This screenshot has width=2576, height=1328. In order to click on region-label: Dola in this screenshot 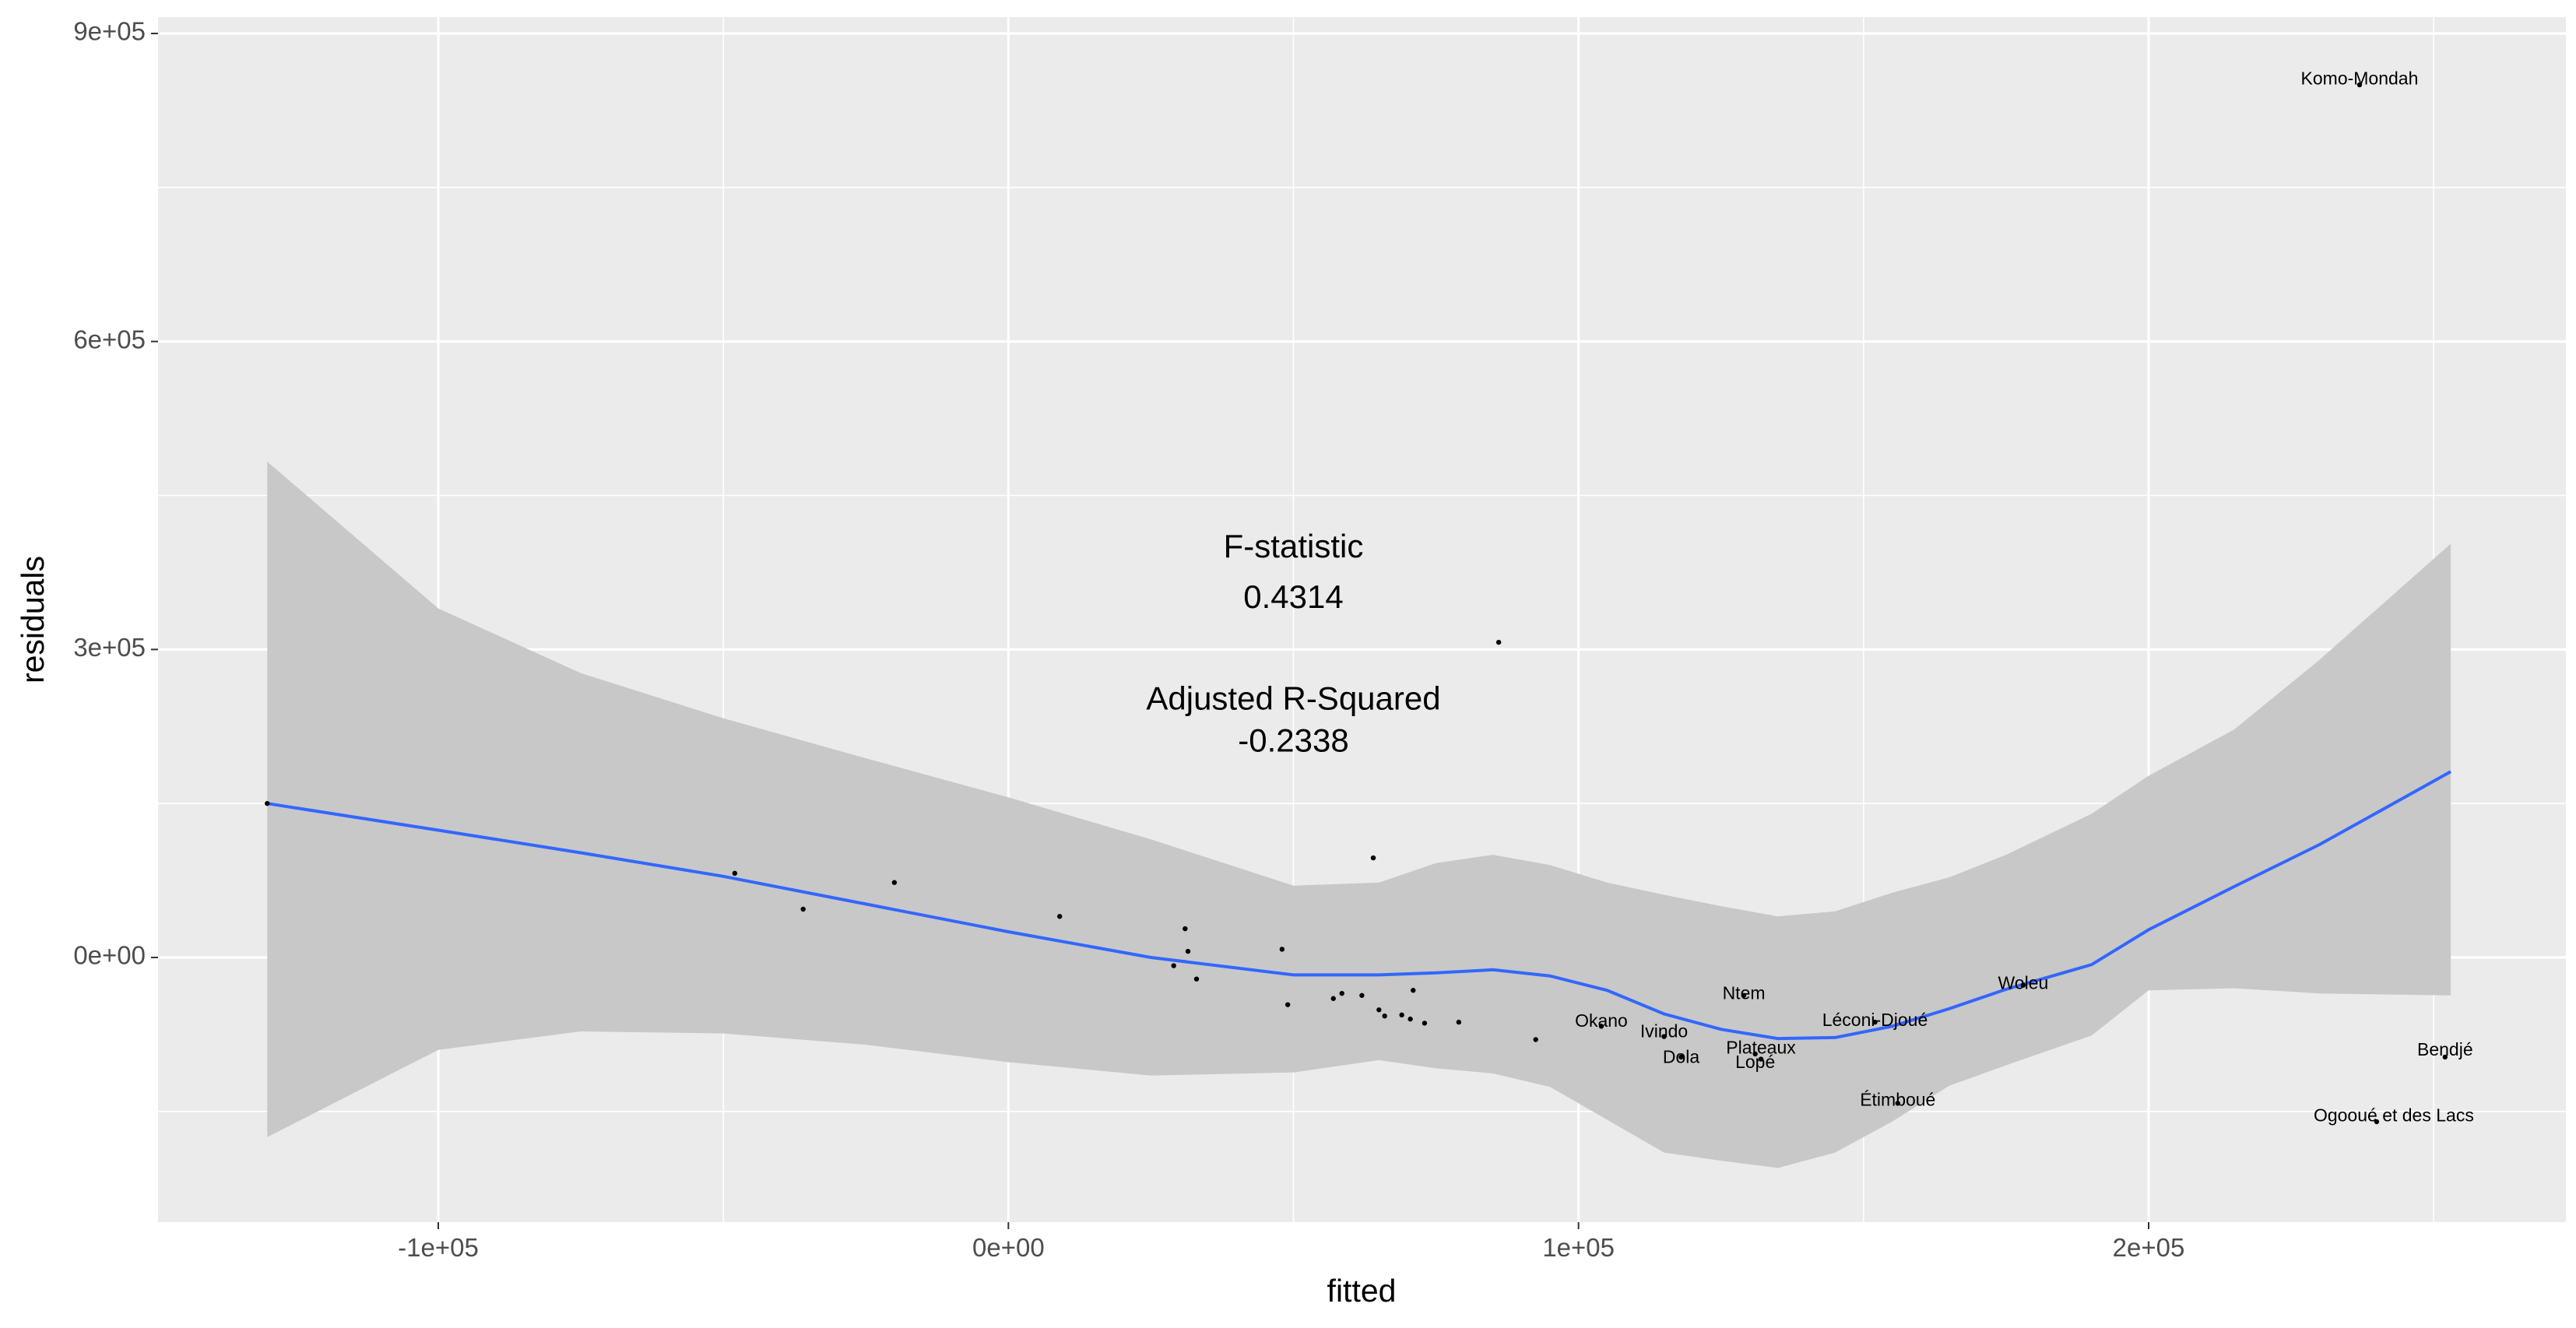, I will do `click(1681, 1056)`.